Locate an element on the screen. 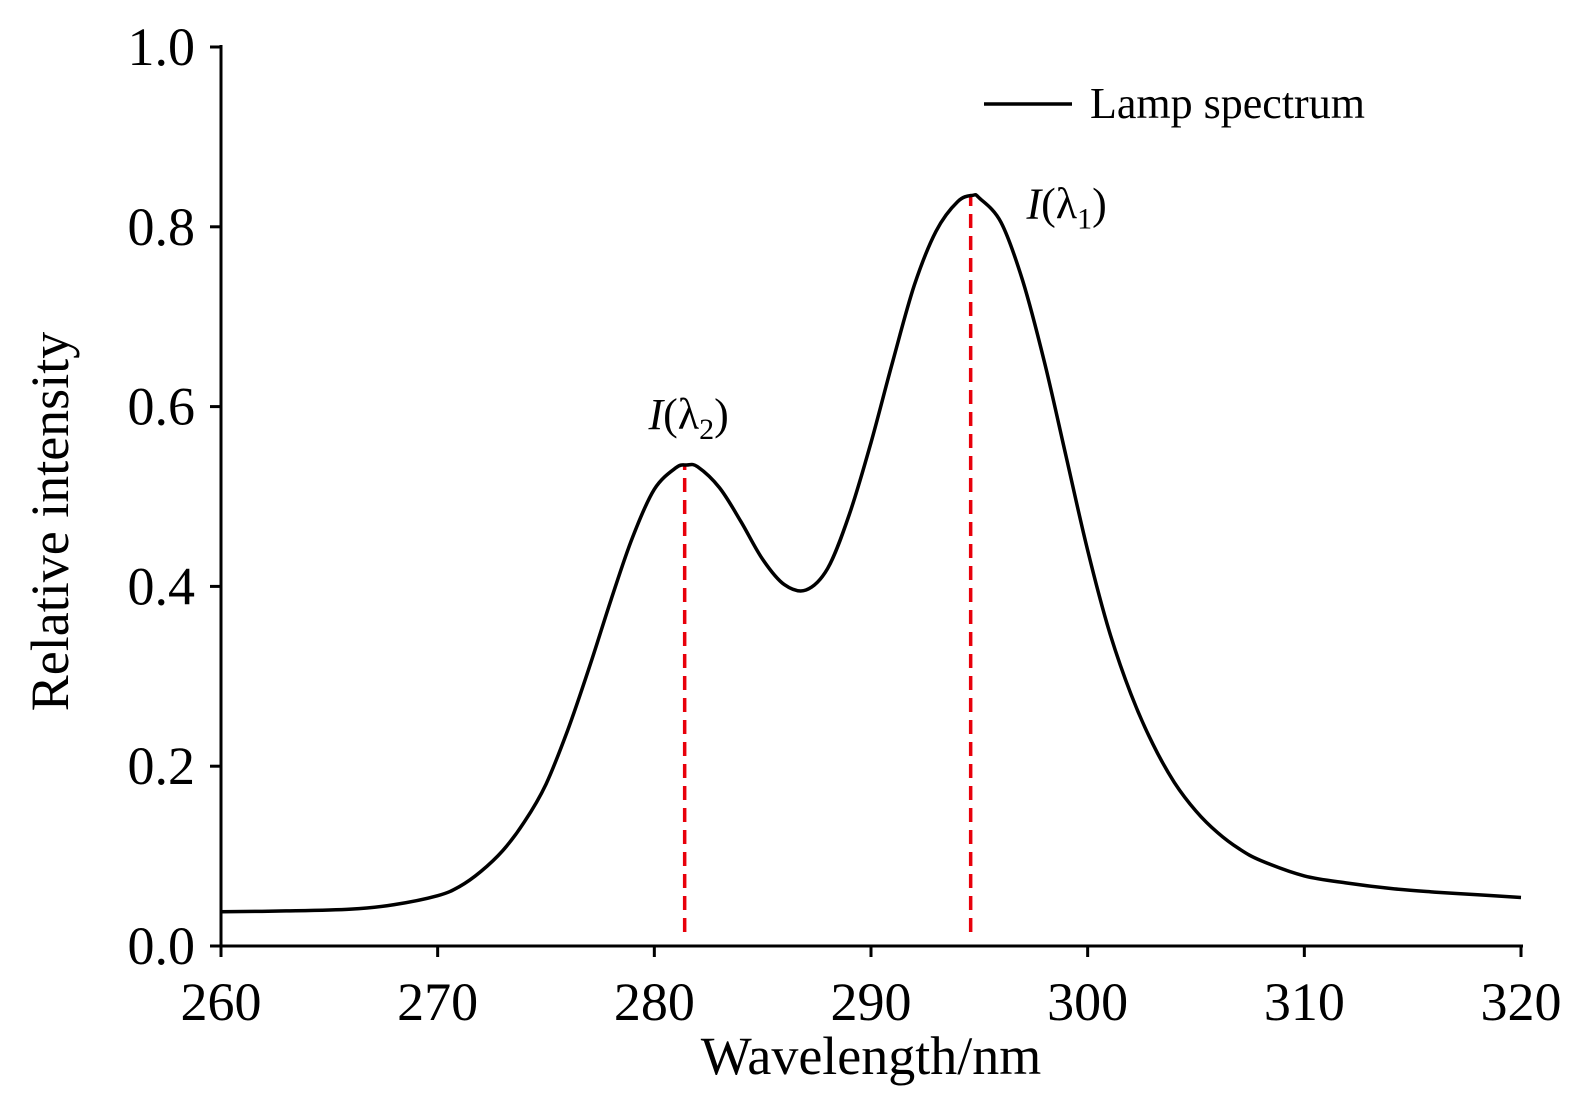 The height and width of the screenshot is (1119, 1581). annotation-lambda1-italic: I is located at coordinates (1035, 203).